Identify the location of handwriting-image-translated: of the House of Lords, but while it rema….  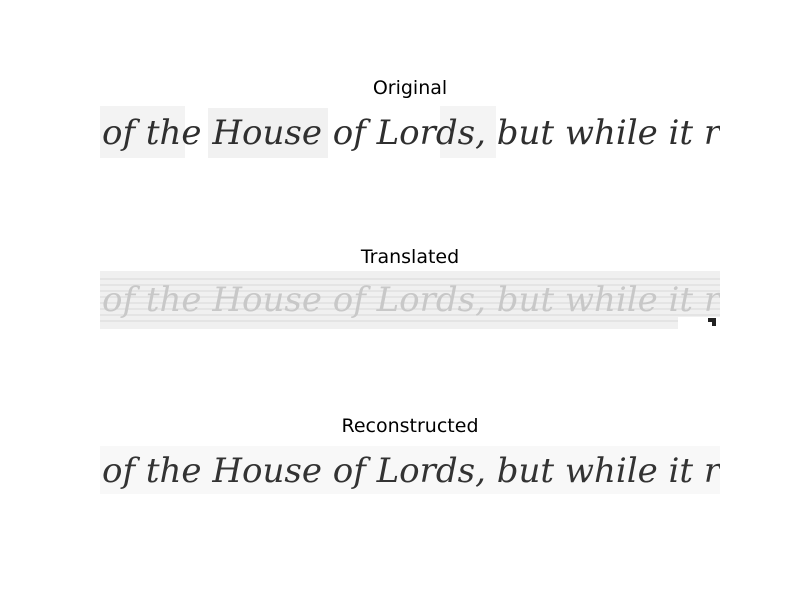
(410, 300).